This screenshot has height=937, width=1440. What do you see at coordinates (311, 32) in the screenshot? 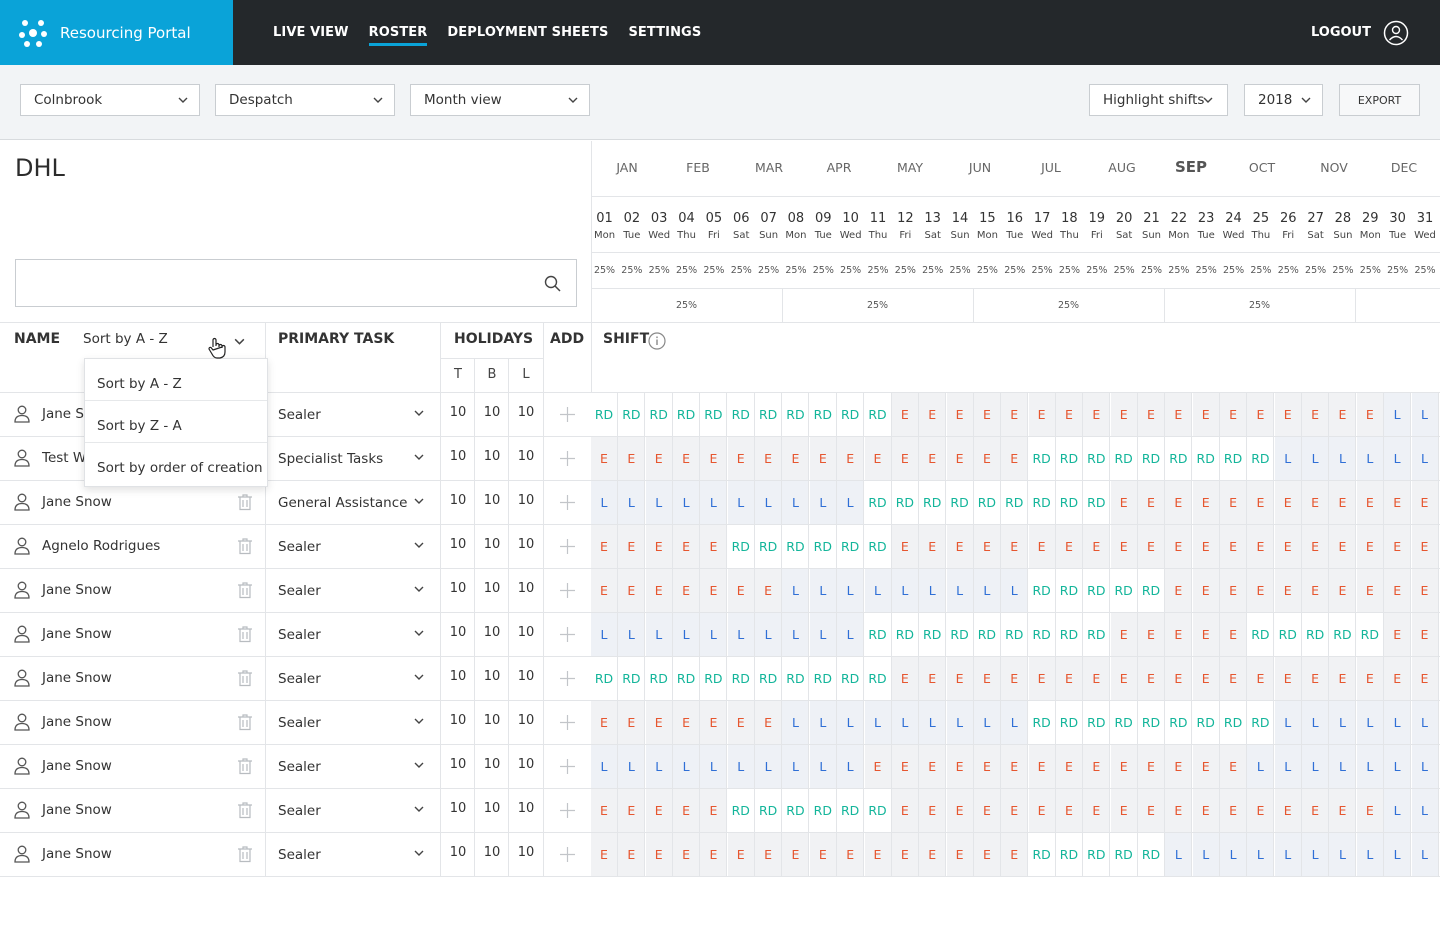
I see `nav-live-view: LIVE VIEW` at bounding box center [311, 32].